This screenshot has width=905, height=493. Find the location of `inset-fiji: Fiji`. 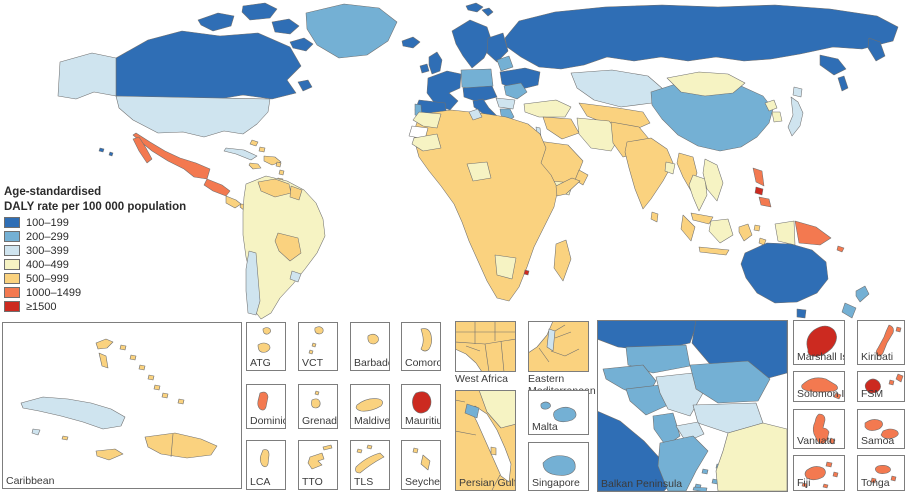

inset-fiji: Fiji is located at coordinates (819, 473).